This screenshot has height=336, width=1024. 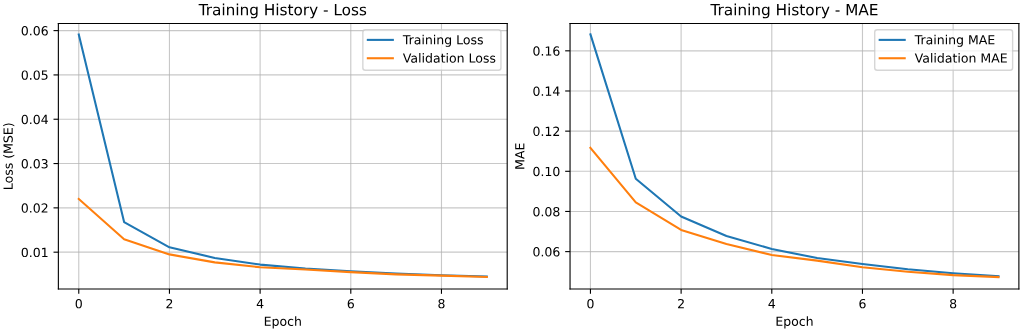 What do you see at coordinates (9, 156) in the screenshot?
I see `y-axis-title: Loss (MSE)` at bounding box center [9, 156].